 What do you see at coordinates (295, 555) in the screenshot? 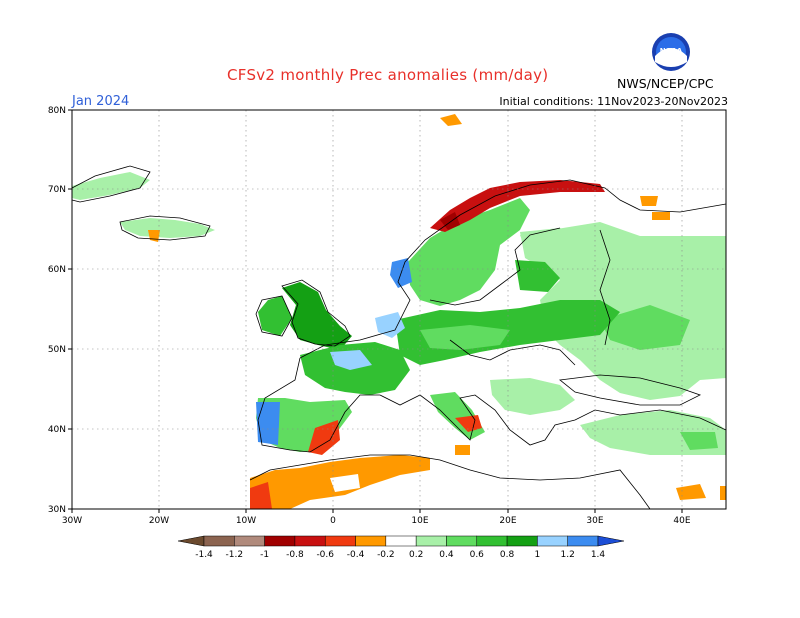
I see `colorbar-label: -0.8` at bounding box center [295, 555].